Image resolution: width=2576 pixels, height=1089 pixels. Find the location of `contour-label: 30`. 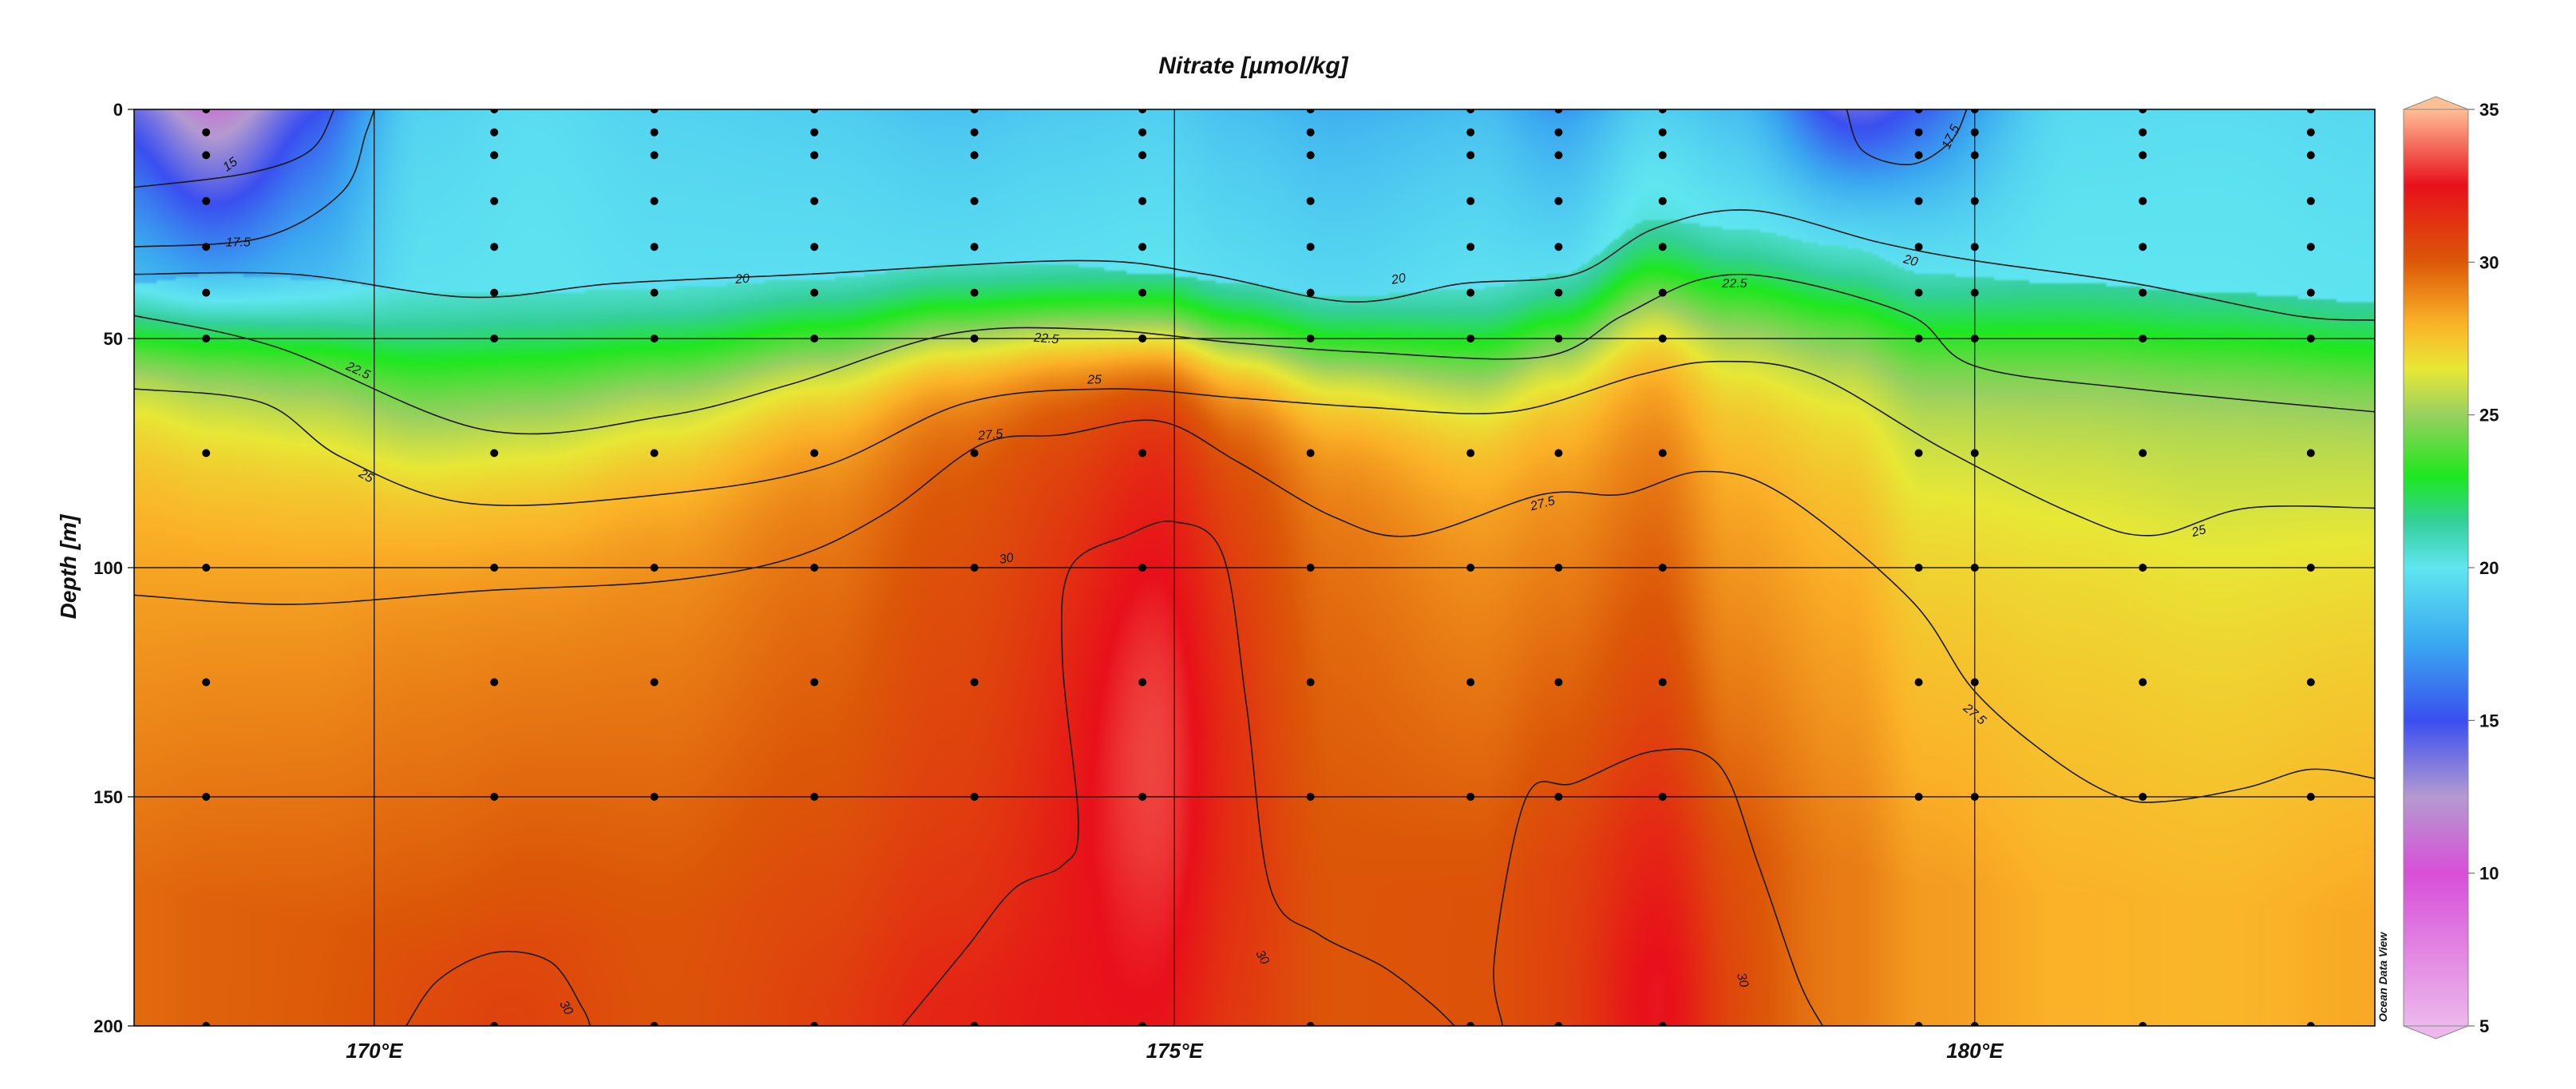

contour-label: 30 is located at coordinates (1742, 980).